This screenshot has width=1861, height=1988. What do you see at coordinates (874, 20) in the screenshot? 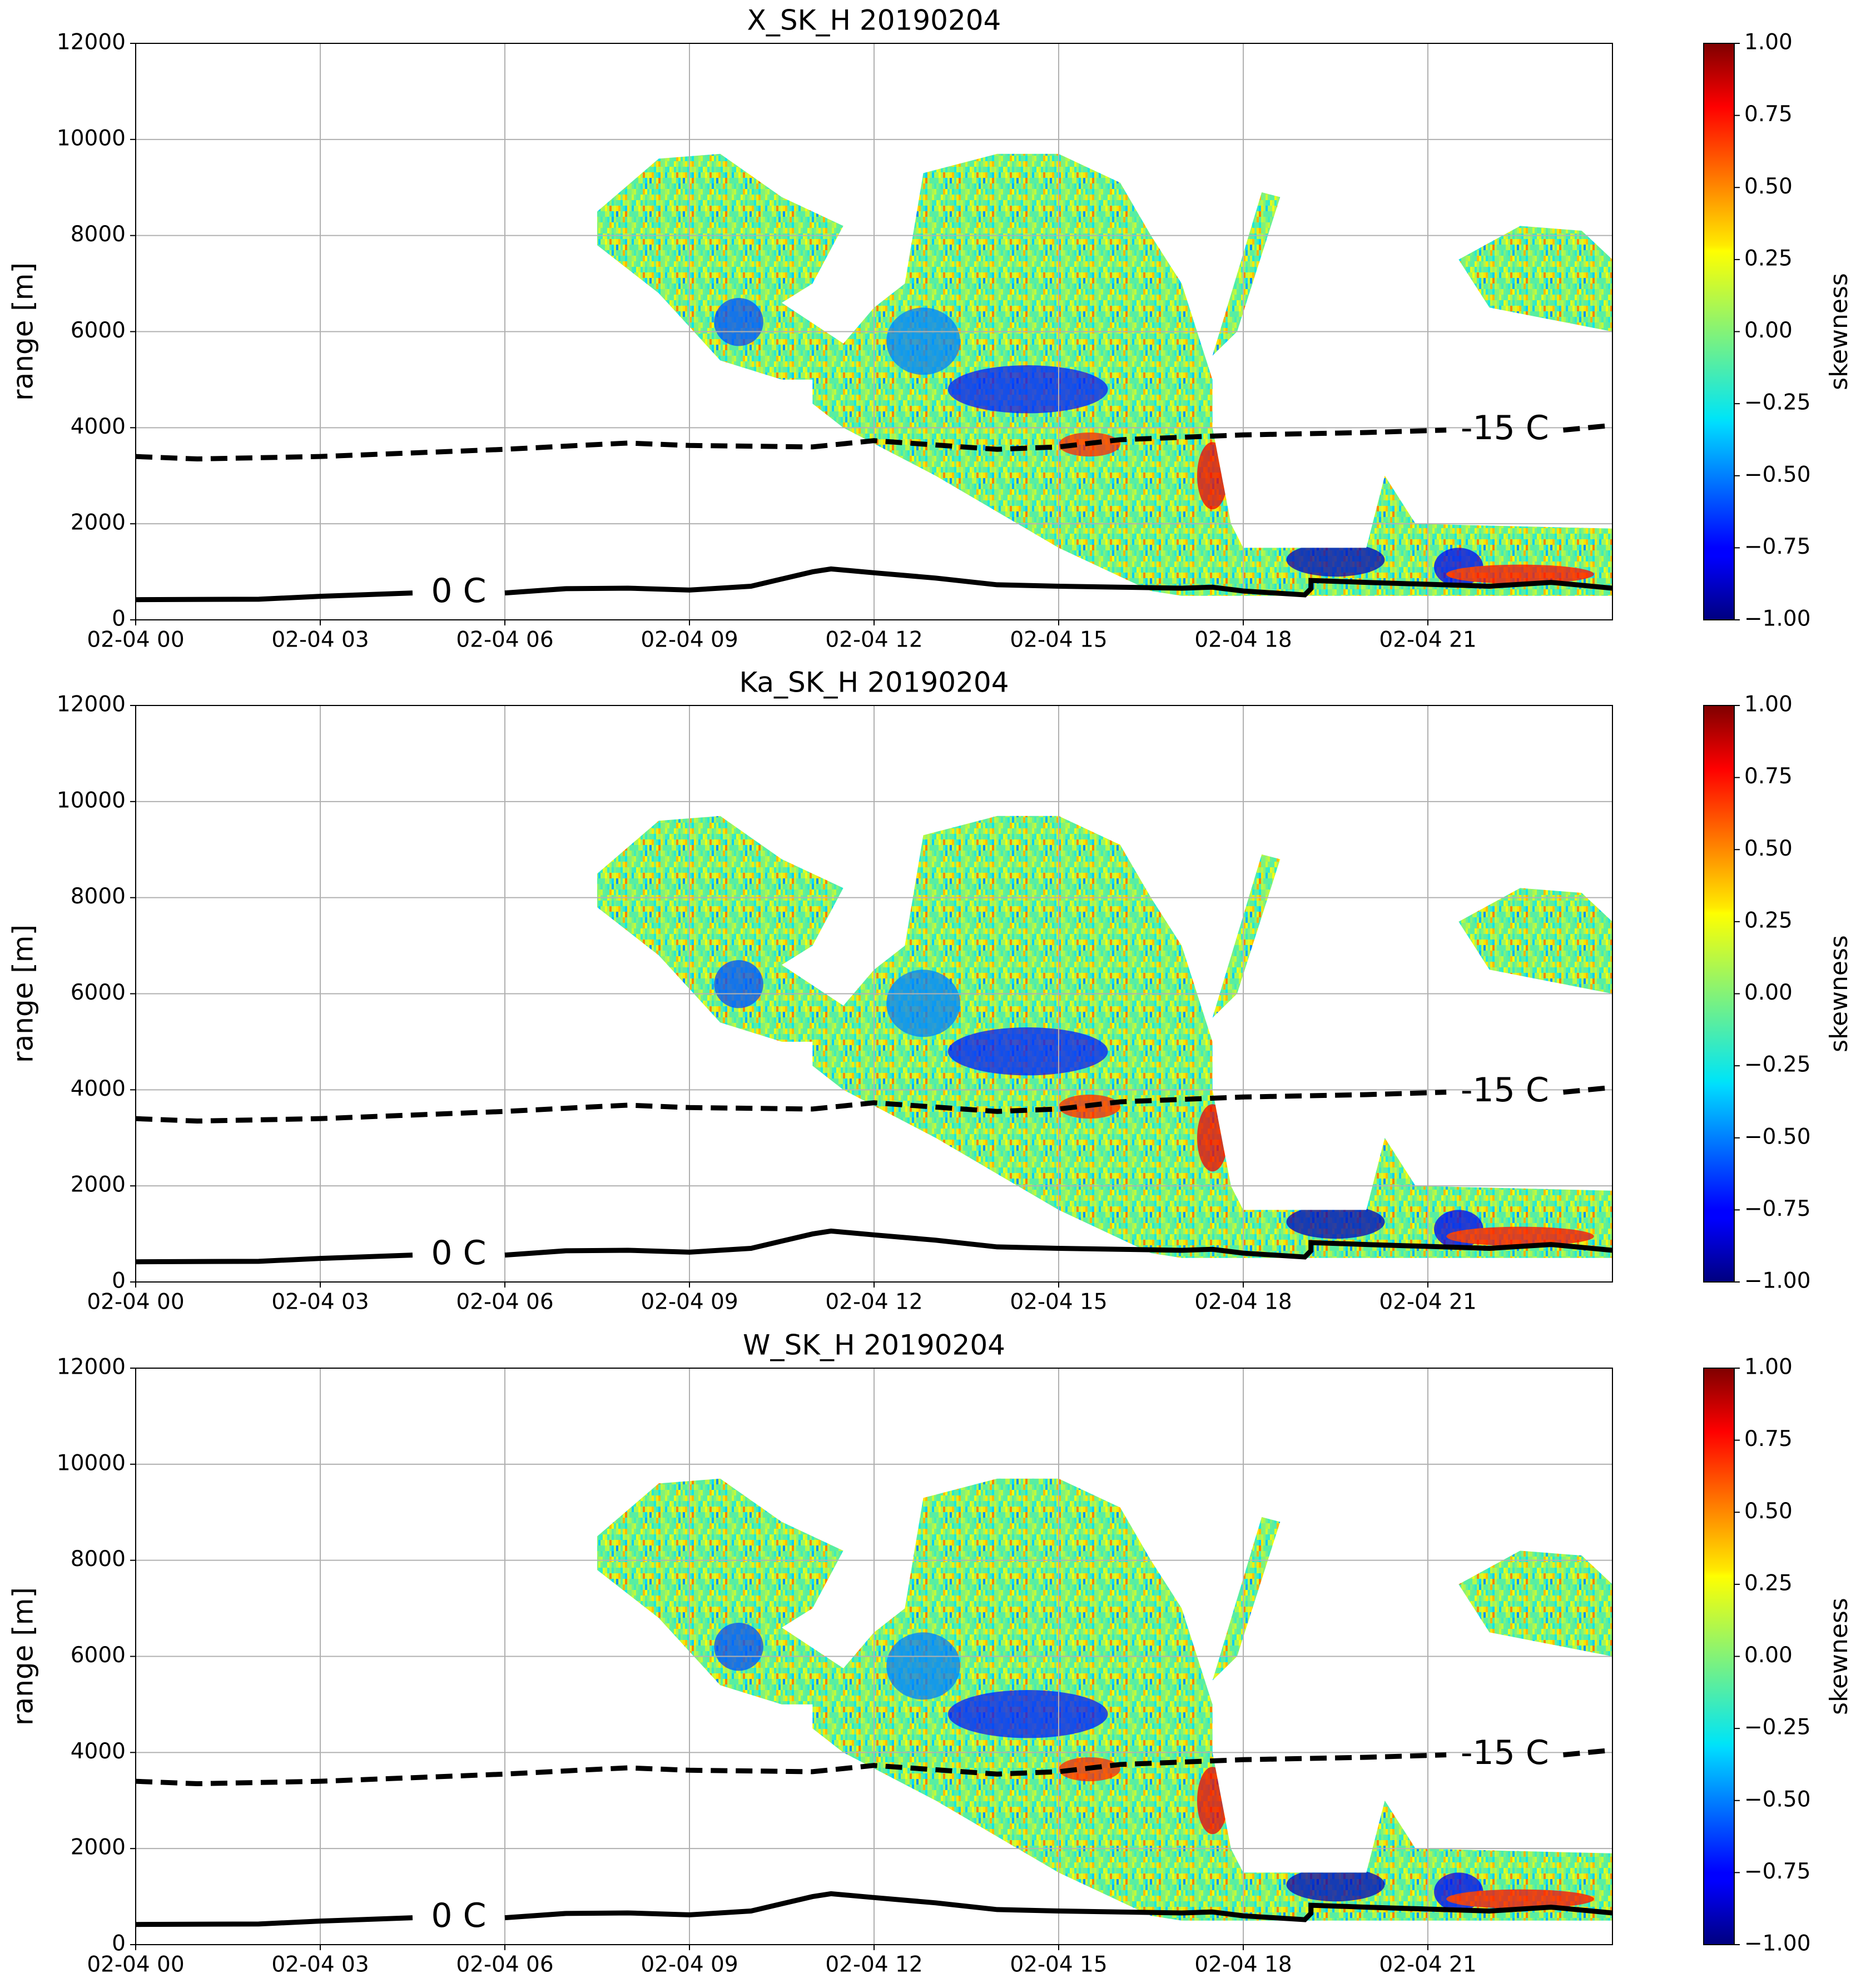
I see `chart-title: X_SK_H 20190204` at bounding box center [874, 20].